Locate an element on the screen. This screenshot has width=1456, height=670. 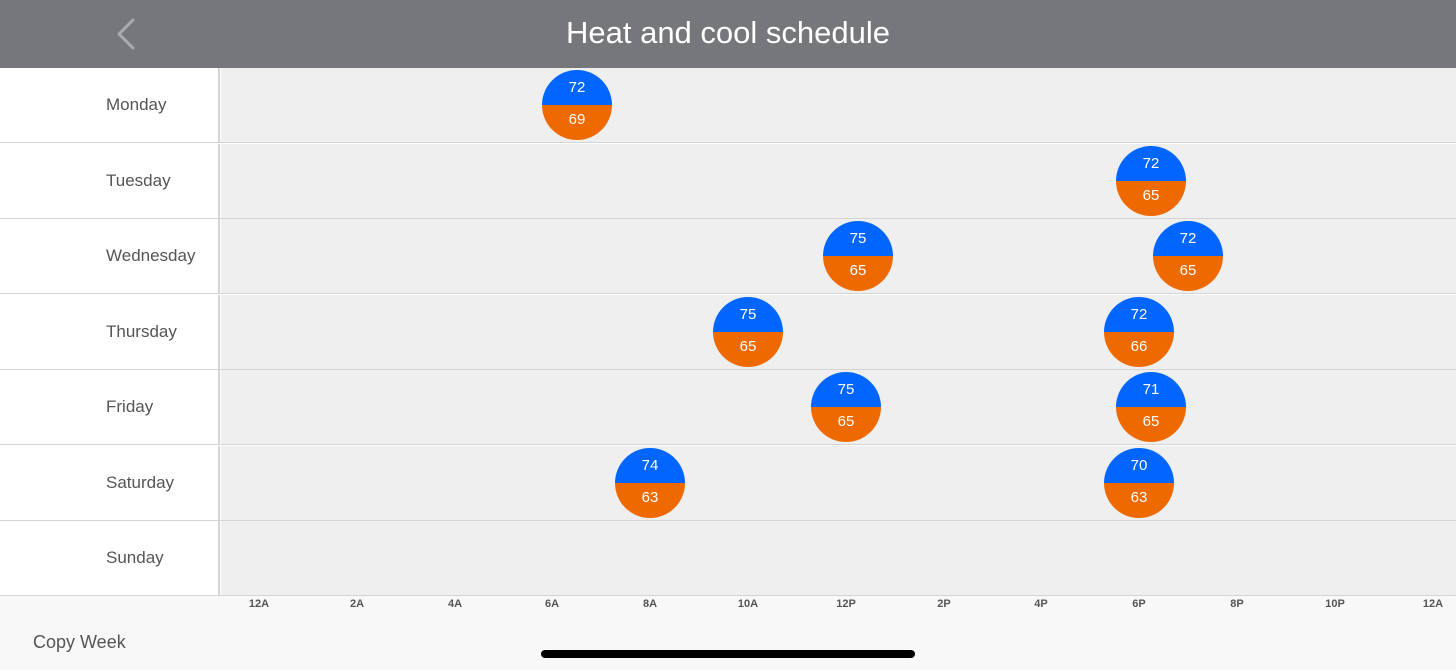
day-row: Saturday 74 63 70 63 is located at coordinates (728, 483).